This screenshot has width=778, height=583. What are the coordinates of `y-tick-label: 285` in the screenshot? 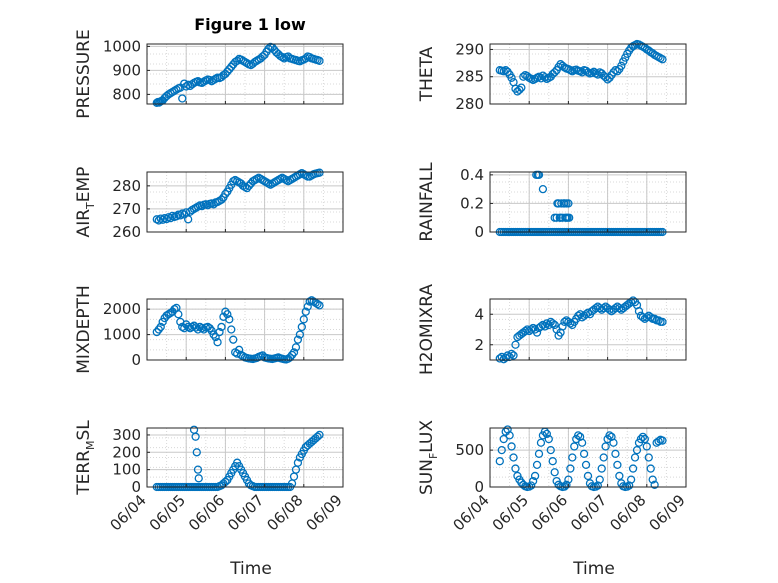 It's located at (469, 77).